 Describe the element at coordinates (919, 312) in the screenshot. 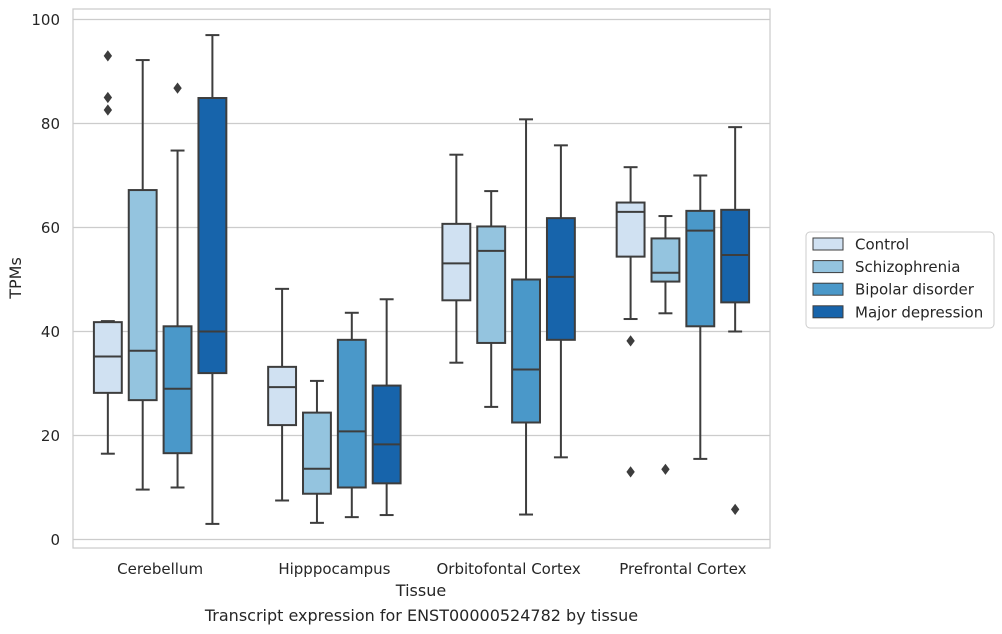

I see `legend-label: Major depression` at that location.